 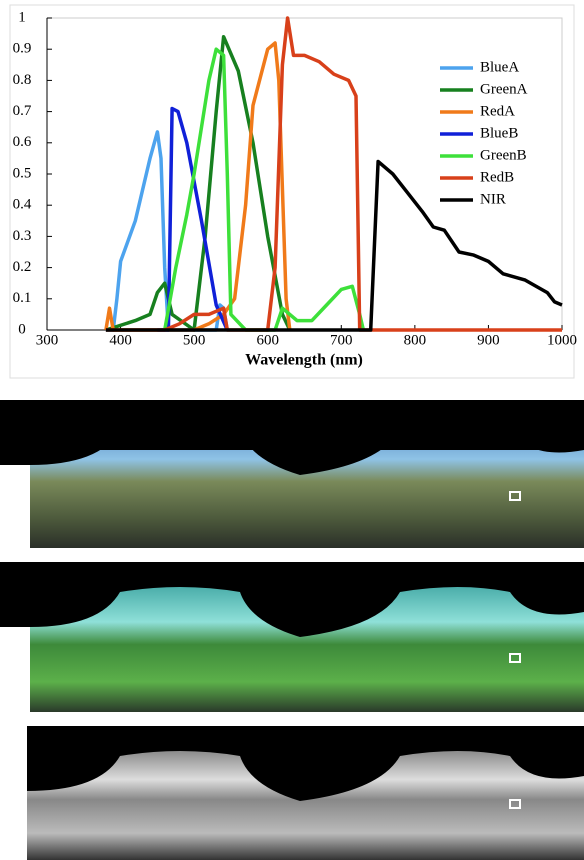 What do you see at coordinates (194, 340) in the screenshot?
I see `x-tick-label: 500` at bounding box center [194, 340].